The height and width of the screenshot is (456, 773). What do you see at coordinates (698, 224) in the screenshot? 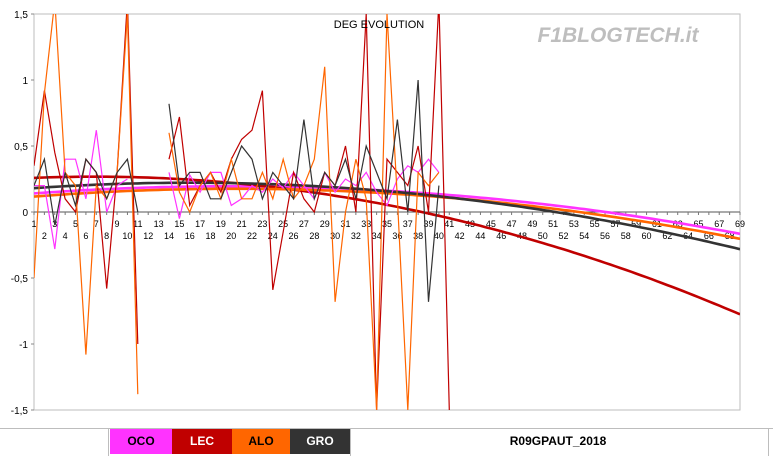
I see `x-tick-label: 65` at bounding box center [698, 224].